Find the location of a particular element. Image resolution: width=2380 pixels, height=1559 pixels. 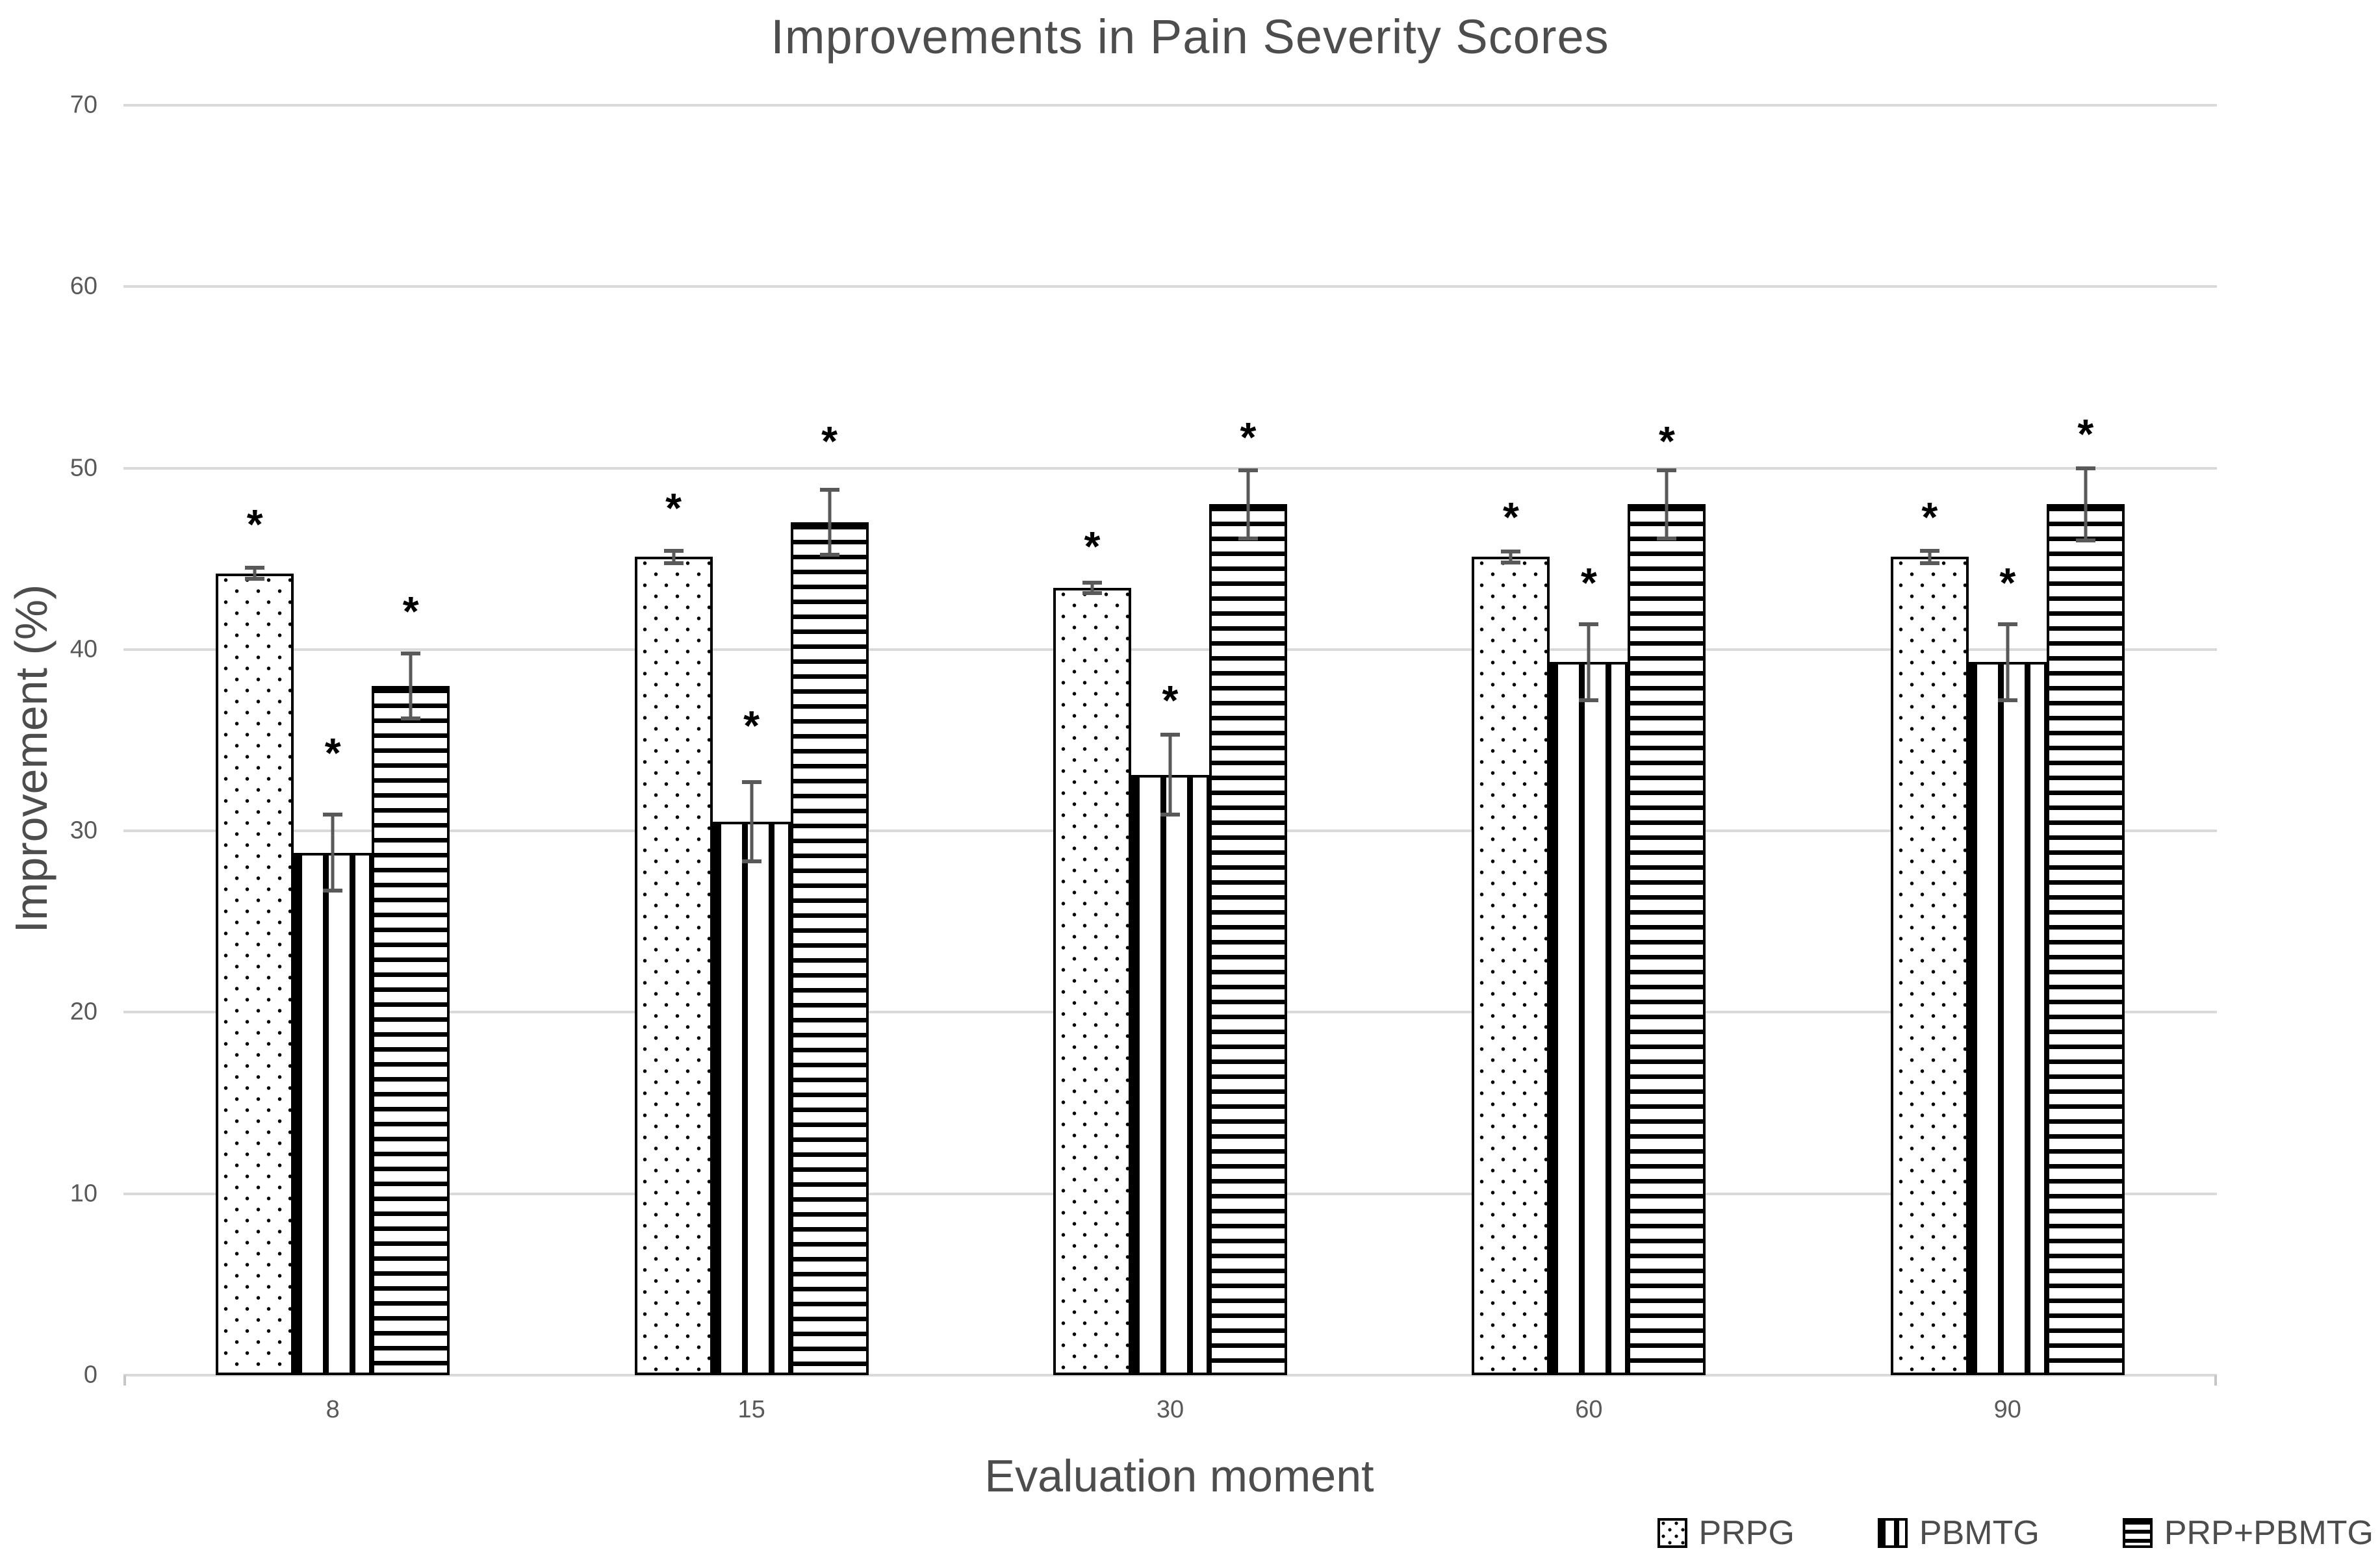

significance-marker-prpg-8: * is located at coordinates (254, 524).